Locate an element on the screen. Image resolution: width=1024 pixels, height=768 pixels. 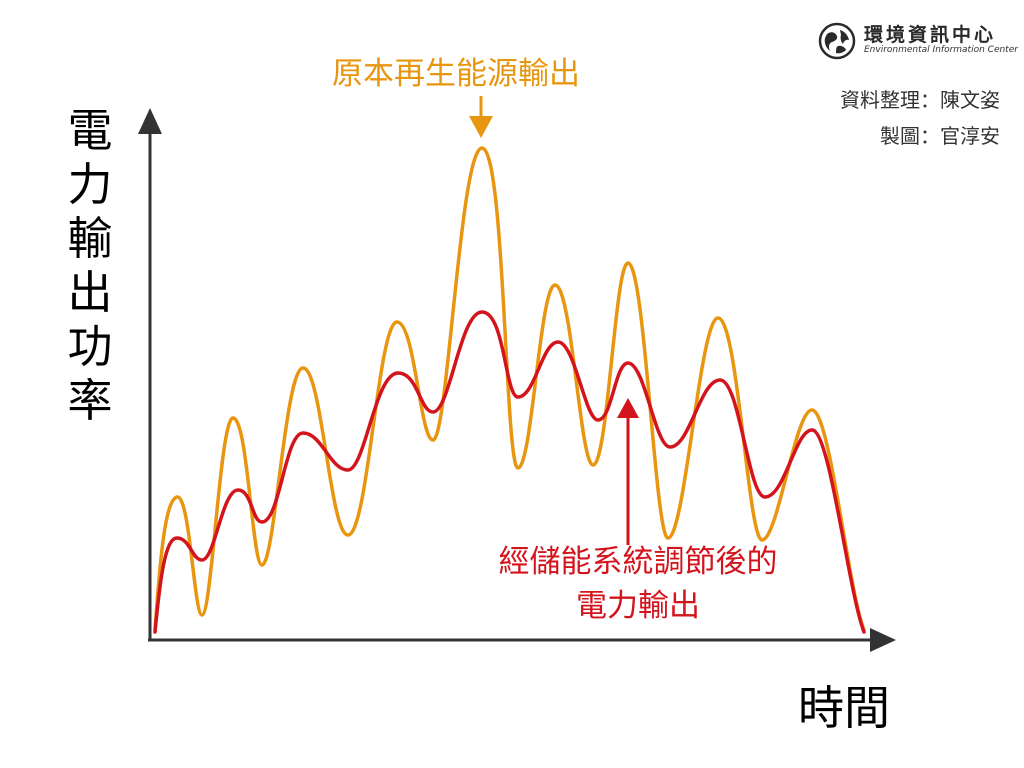
original-output-arrowhead is located at coordinates (481, 127).